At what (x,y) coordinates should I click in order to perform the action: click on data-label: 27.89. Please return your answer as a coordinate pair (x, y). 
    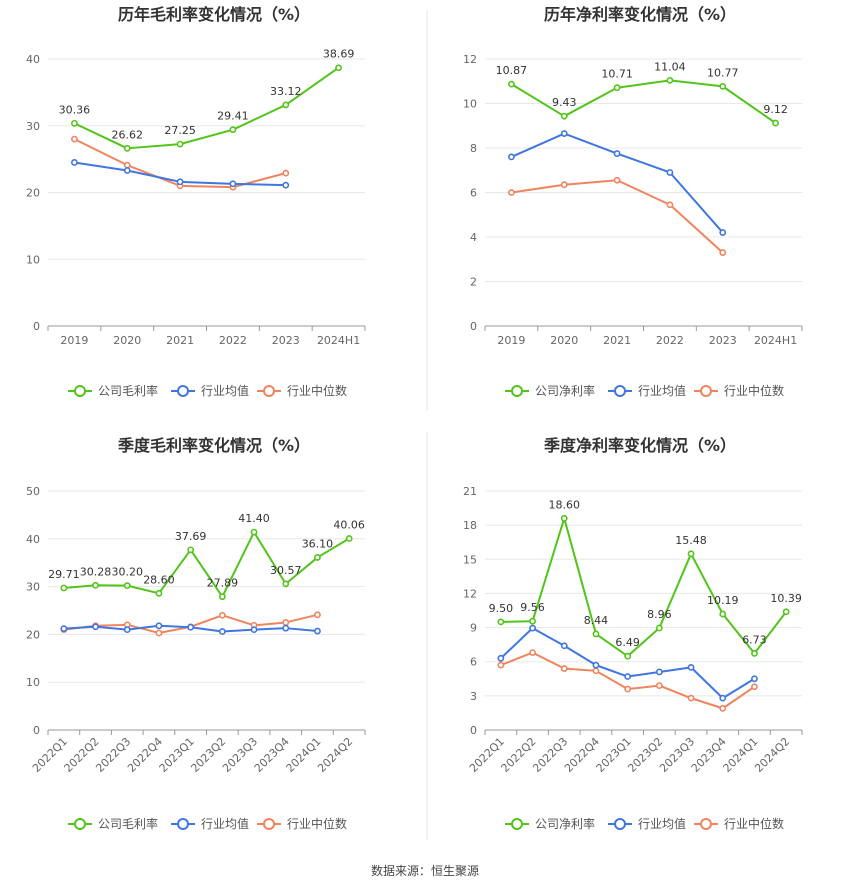
    Looking at the image, I should click on (223, 583).